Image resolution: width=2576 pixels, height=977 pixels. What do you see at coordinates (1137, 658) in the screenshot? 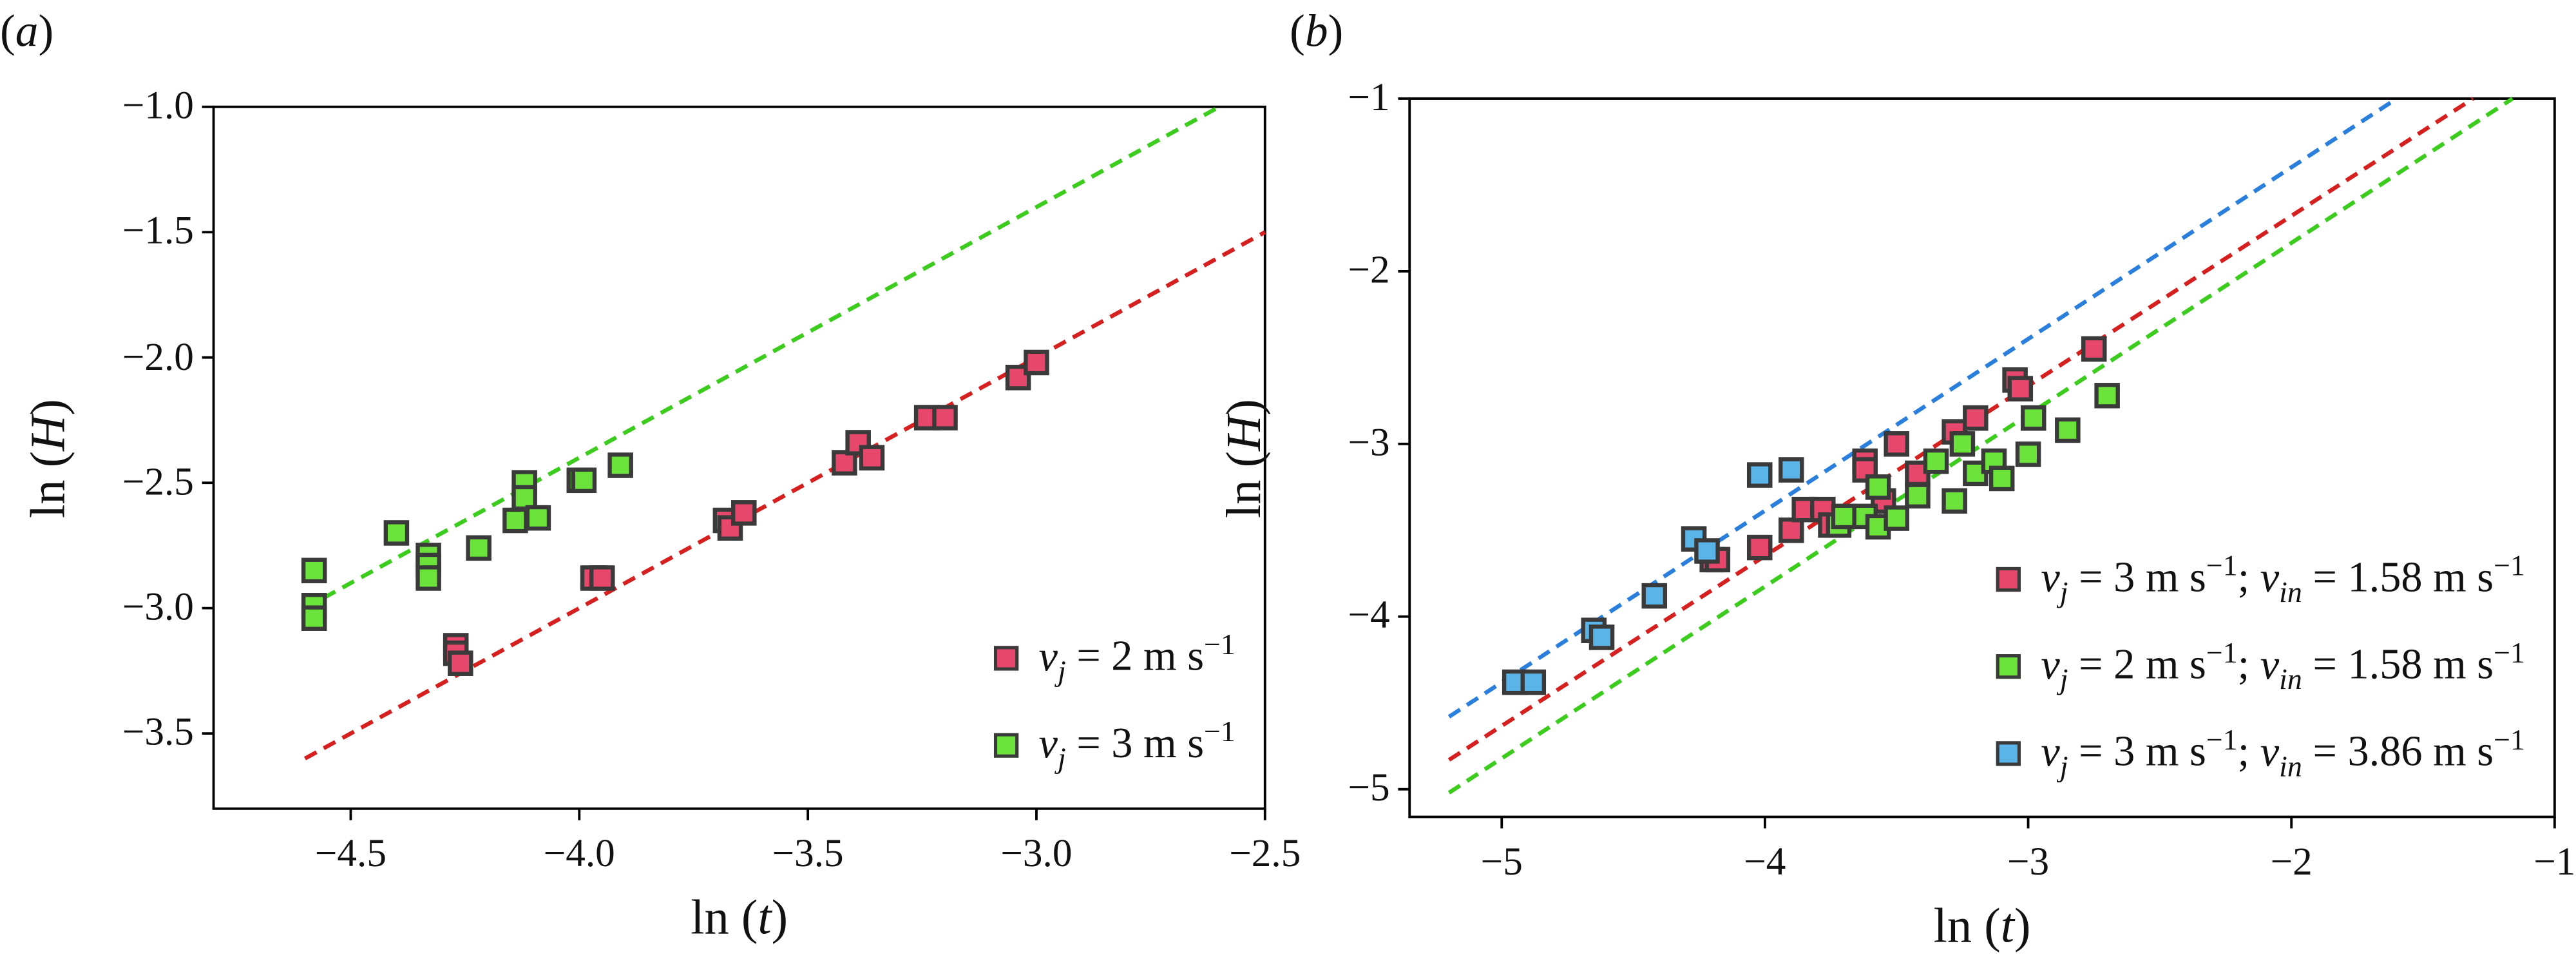
I see `legend-label: vj = 2 m s−1` at bounding box center [1137, 658].